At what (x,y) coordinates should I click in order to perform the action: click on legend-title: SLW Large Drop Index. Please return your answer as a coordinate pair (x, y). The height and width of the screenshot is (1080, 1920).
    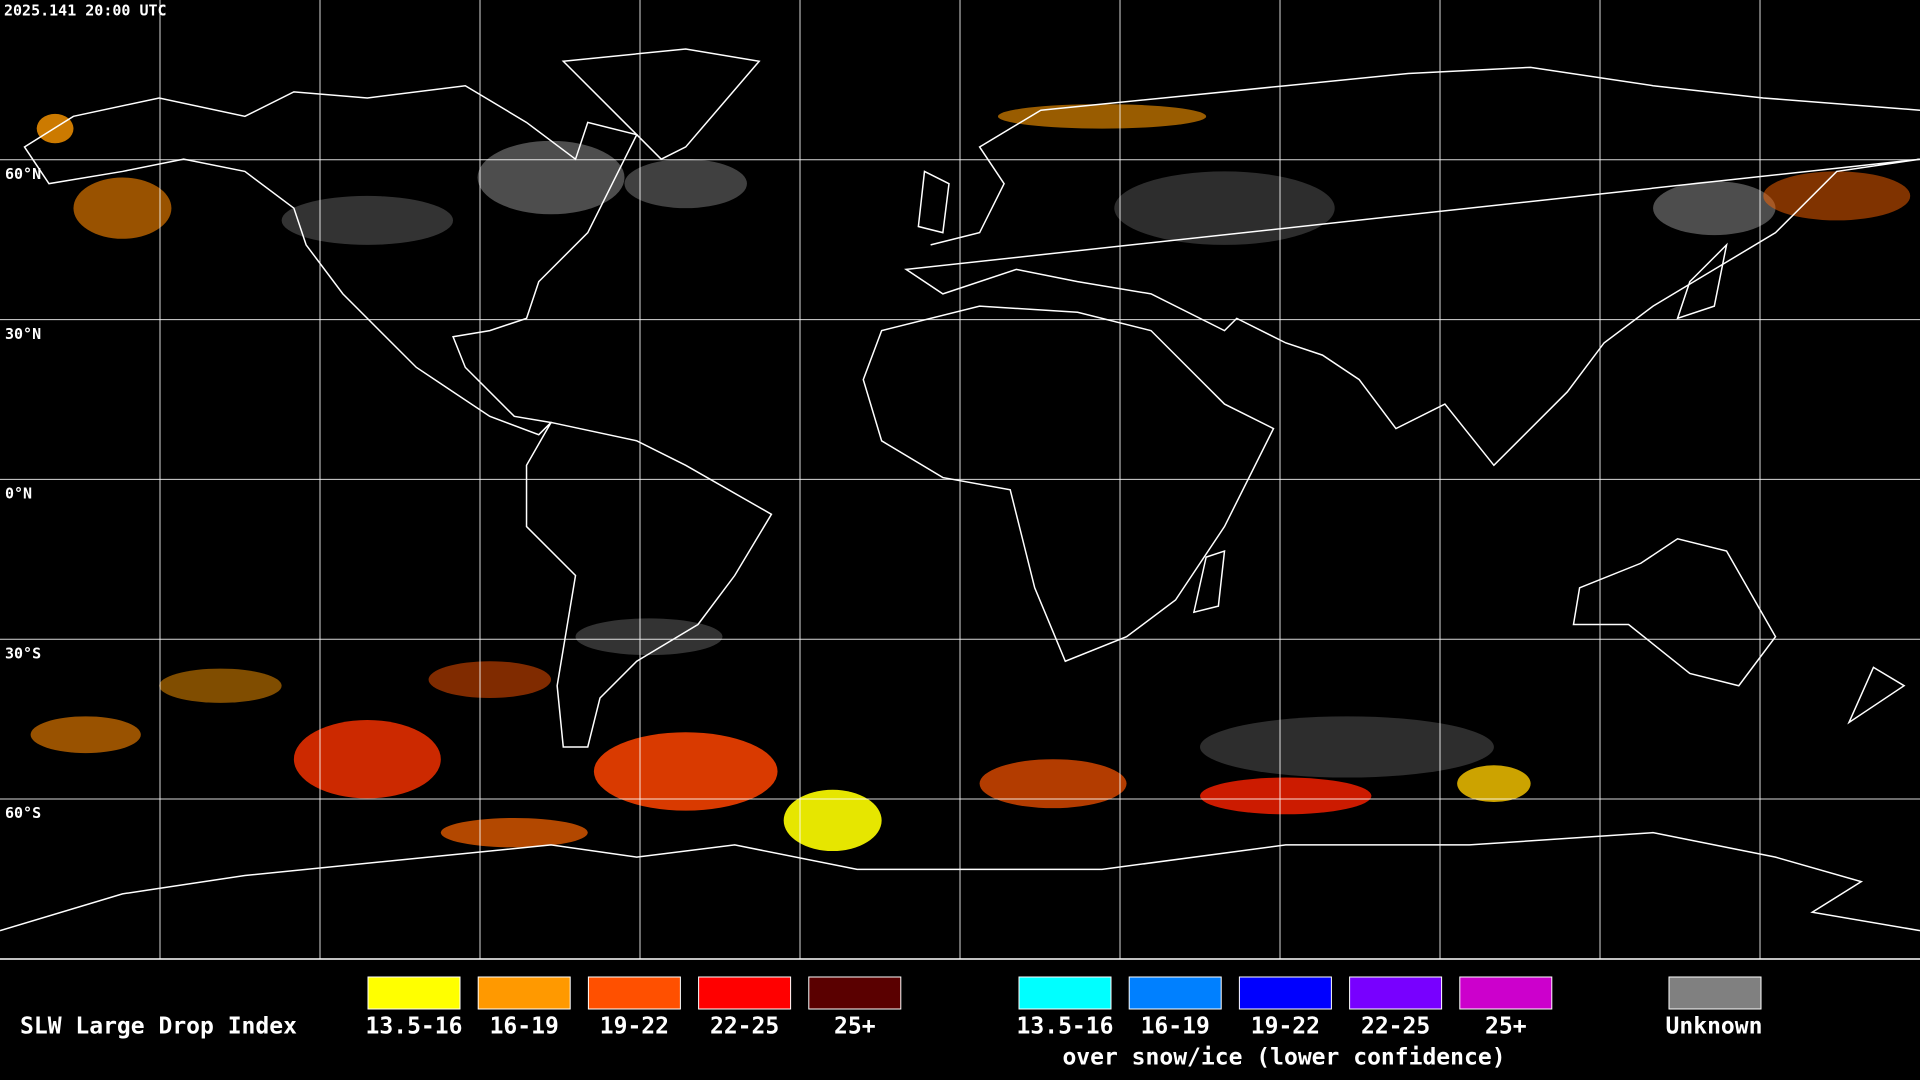
    Looking at the image, I should click on (158, 1027).